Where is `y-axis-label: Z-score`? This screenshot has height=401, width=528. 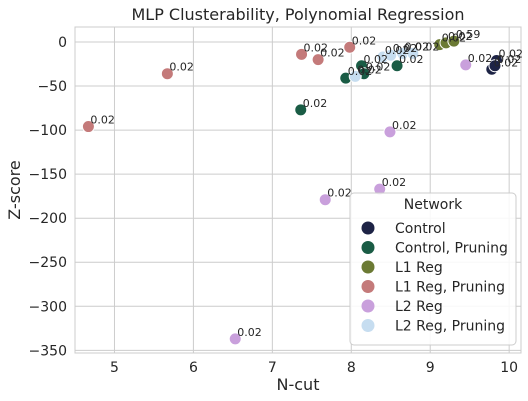
y-axis-label: Z-score is located at coordinates (14, 189).